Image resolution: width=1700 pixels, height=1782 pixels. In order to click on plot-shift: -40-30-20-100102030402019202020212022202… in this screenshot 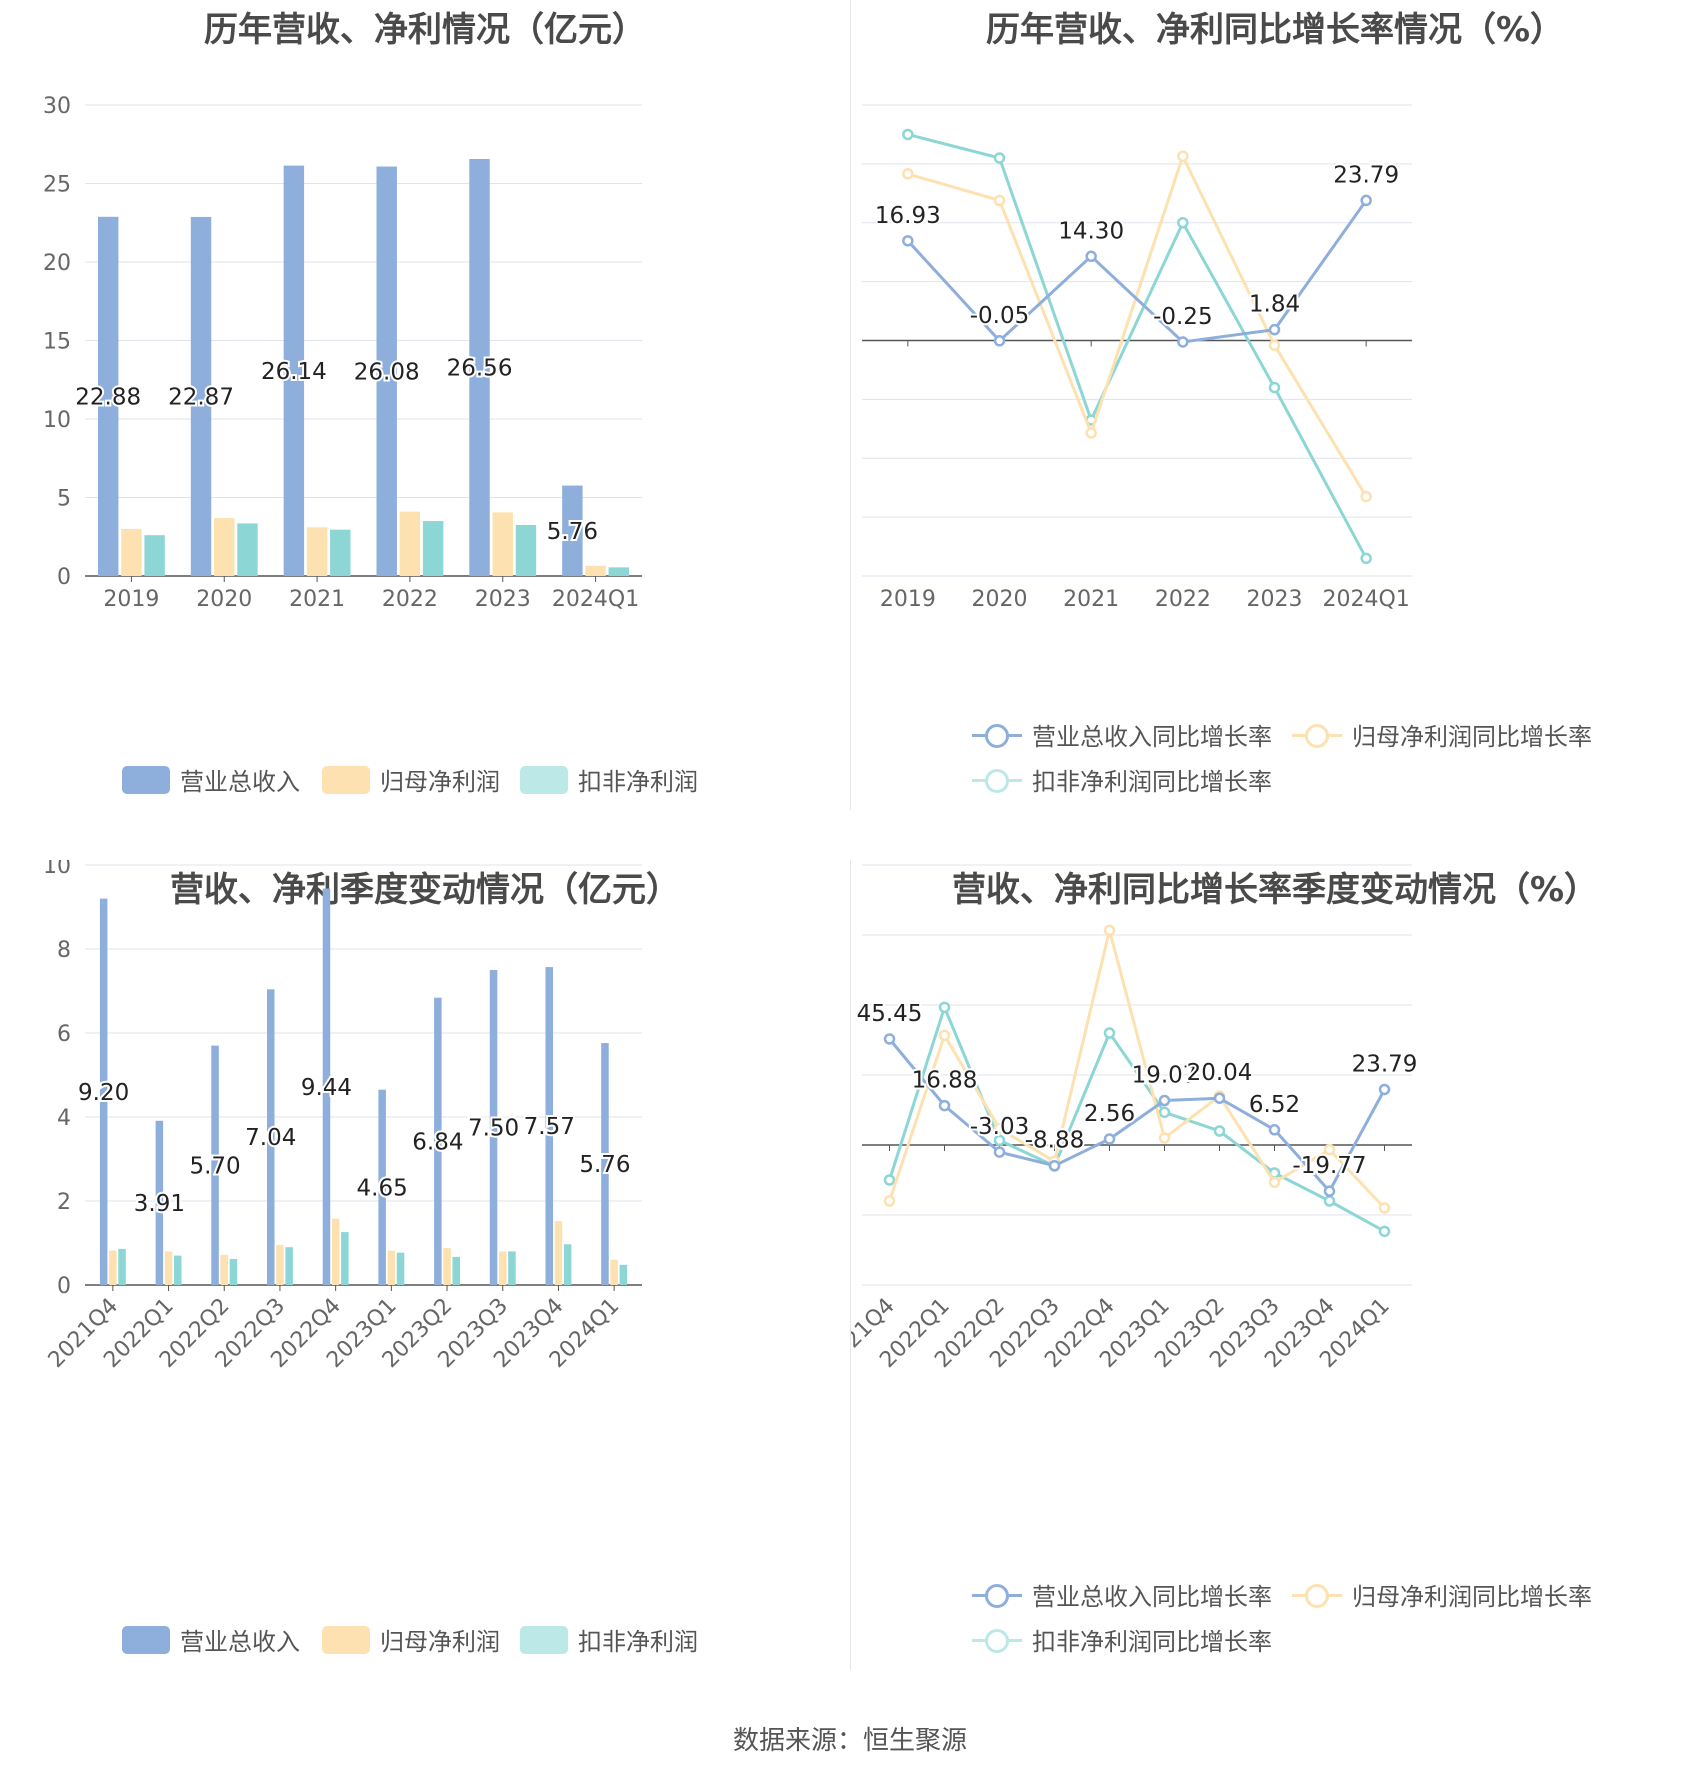, I will do `click(1137, 358)`.